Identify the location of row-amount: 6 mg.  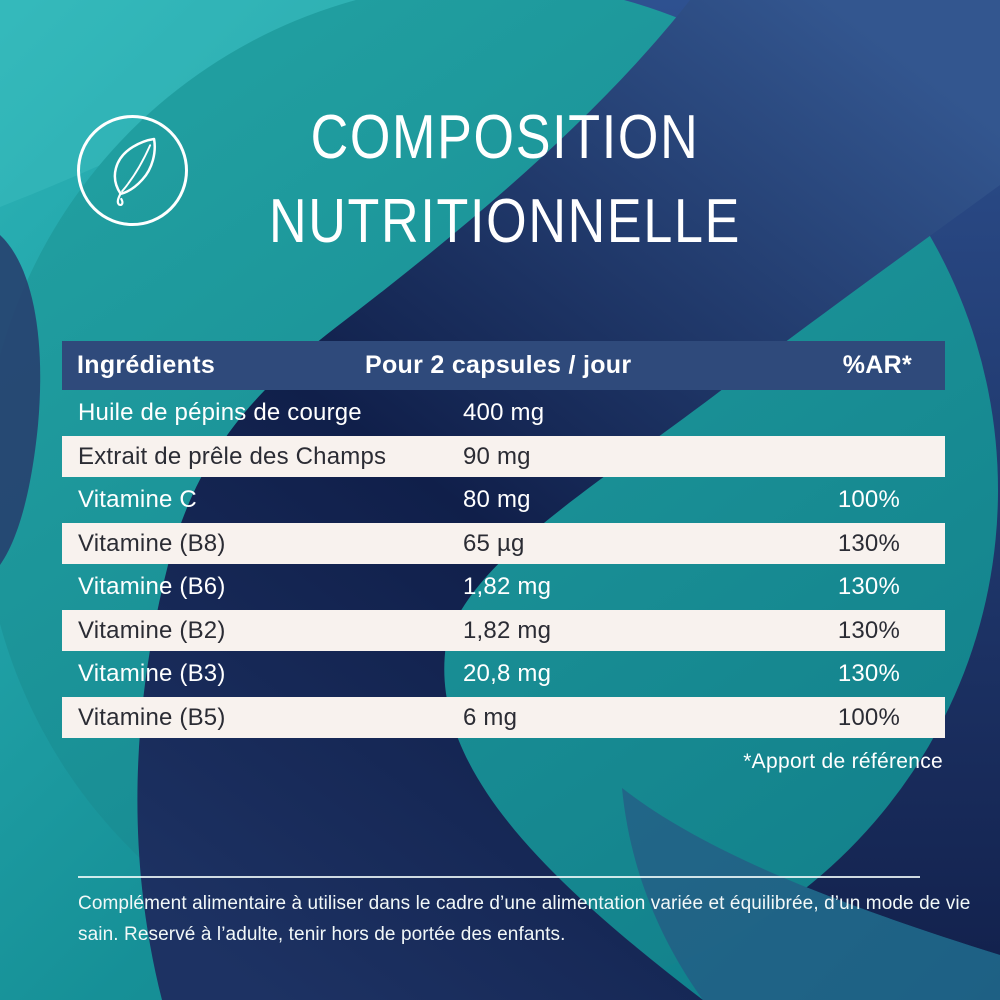
(490, 717).